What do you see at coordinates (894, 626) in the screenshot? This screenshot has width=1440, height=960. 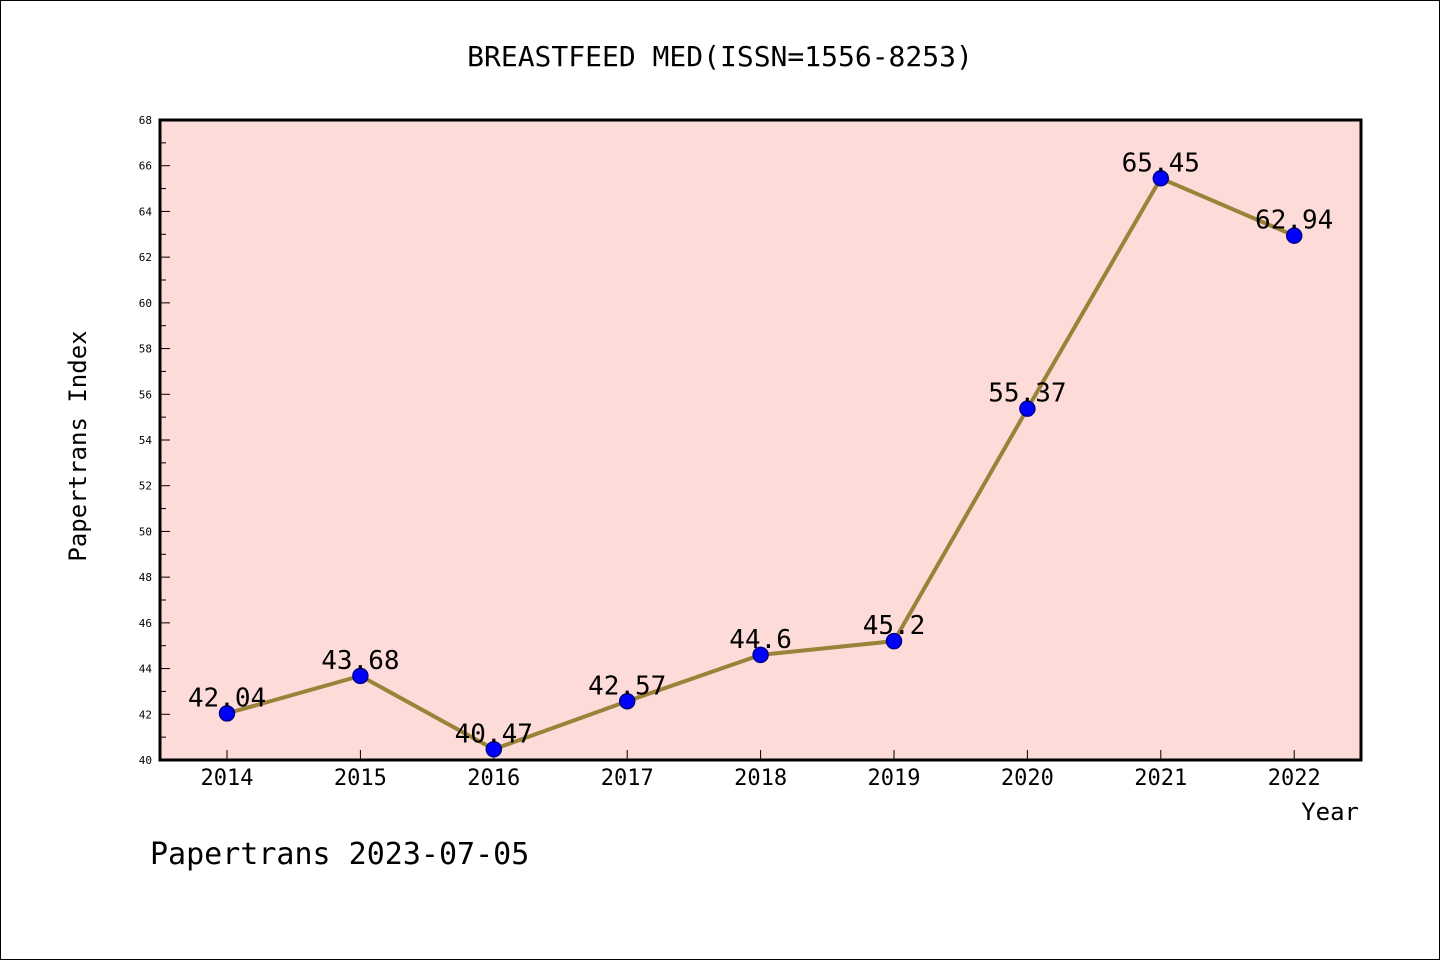 I see `data-label: 45.2` at bounding box center [894, 626].